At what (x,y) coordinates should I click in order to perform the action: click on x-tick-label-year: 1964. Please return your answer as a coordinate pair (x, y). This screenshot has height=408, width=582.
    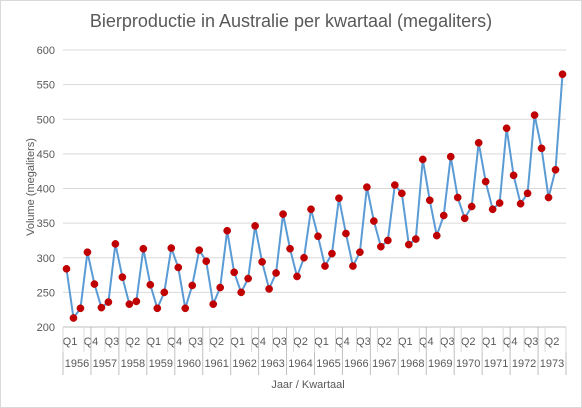
    Looking at the image, I should click on (300, 364).